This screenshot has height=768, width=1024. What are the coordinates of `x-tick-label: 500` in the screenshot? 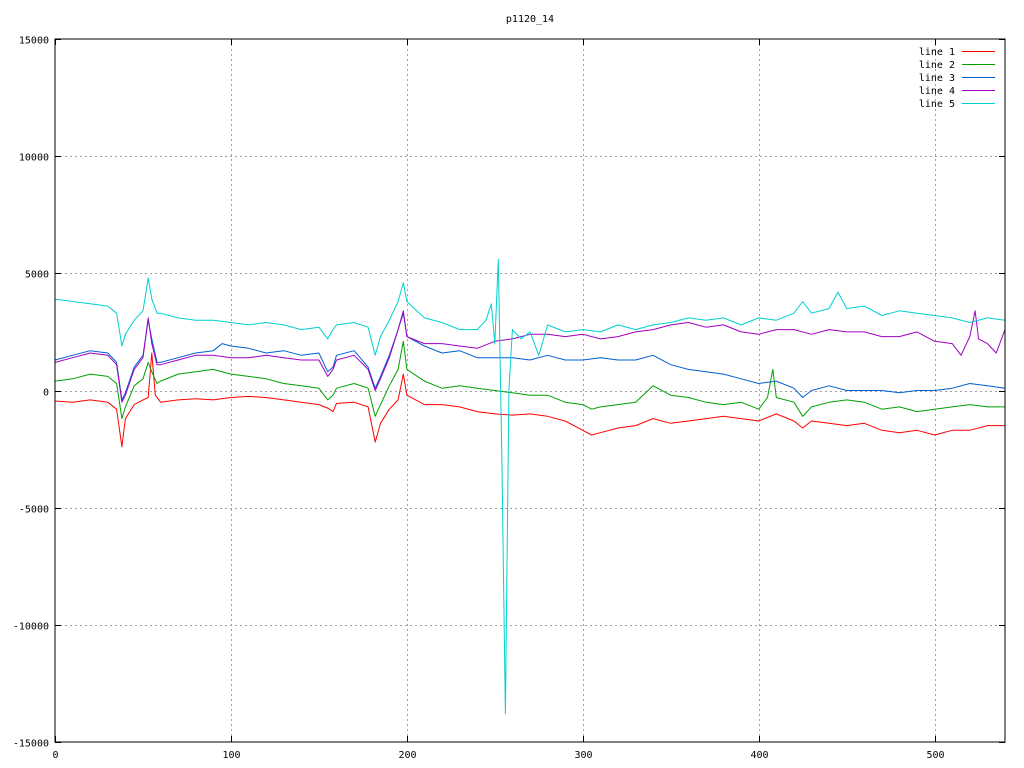 It's located at (935, 755).